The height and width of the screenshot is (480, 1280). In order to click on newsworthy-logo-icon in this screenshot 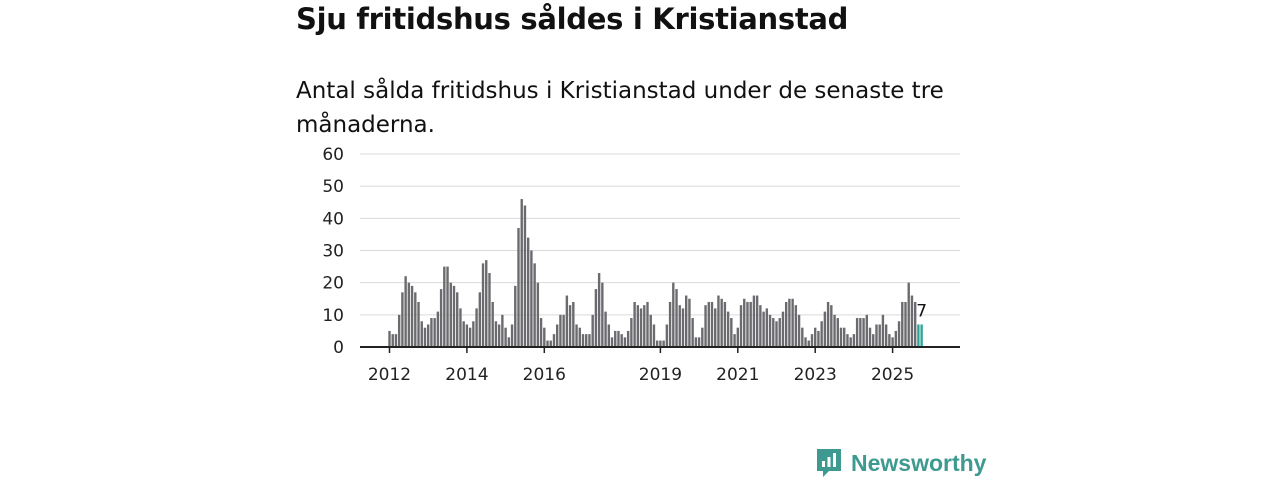, I will do `click(829, 463)`.